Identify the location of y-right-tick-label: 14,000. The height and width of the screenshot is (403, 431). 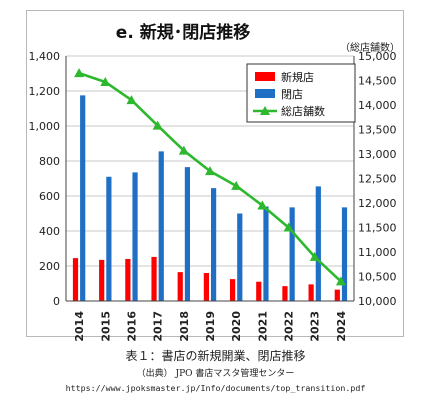
(377, 105).